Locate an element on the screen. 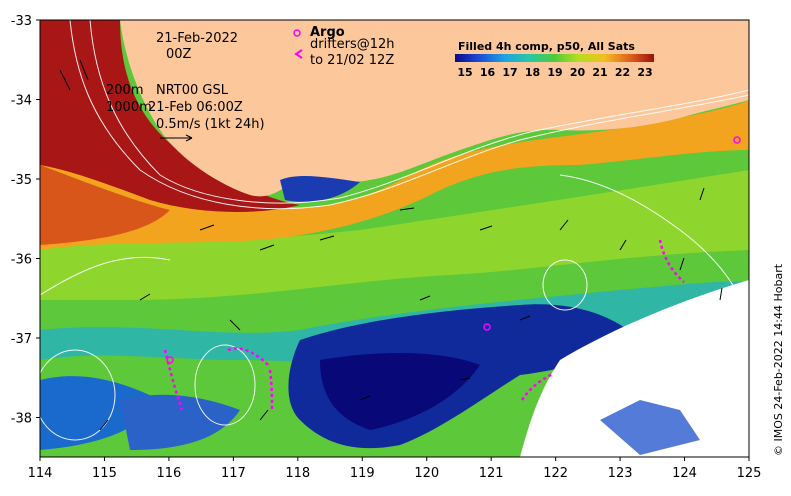 The width and height of the screenshot is (791, 496). y-tick-label: -36 is located at coordinates (21, 260).